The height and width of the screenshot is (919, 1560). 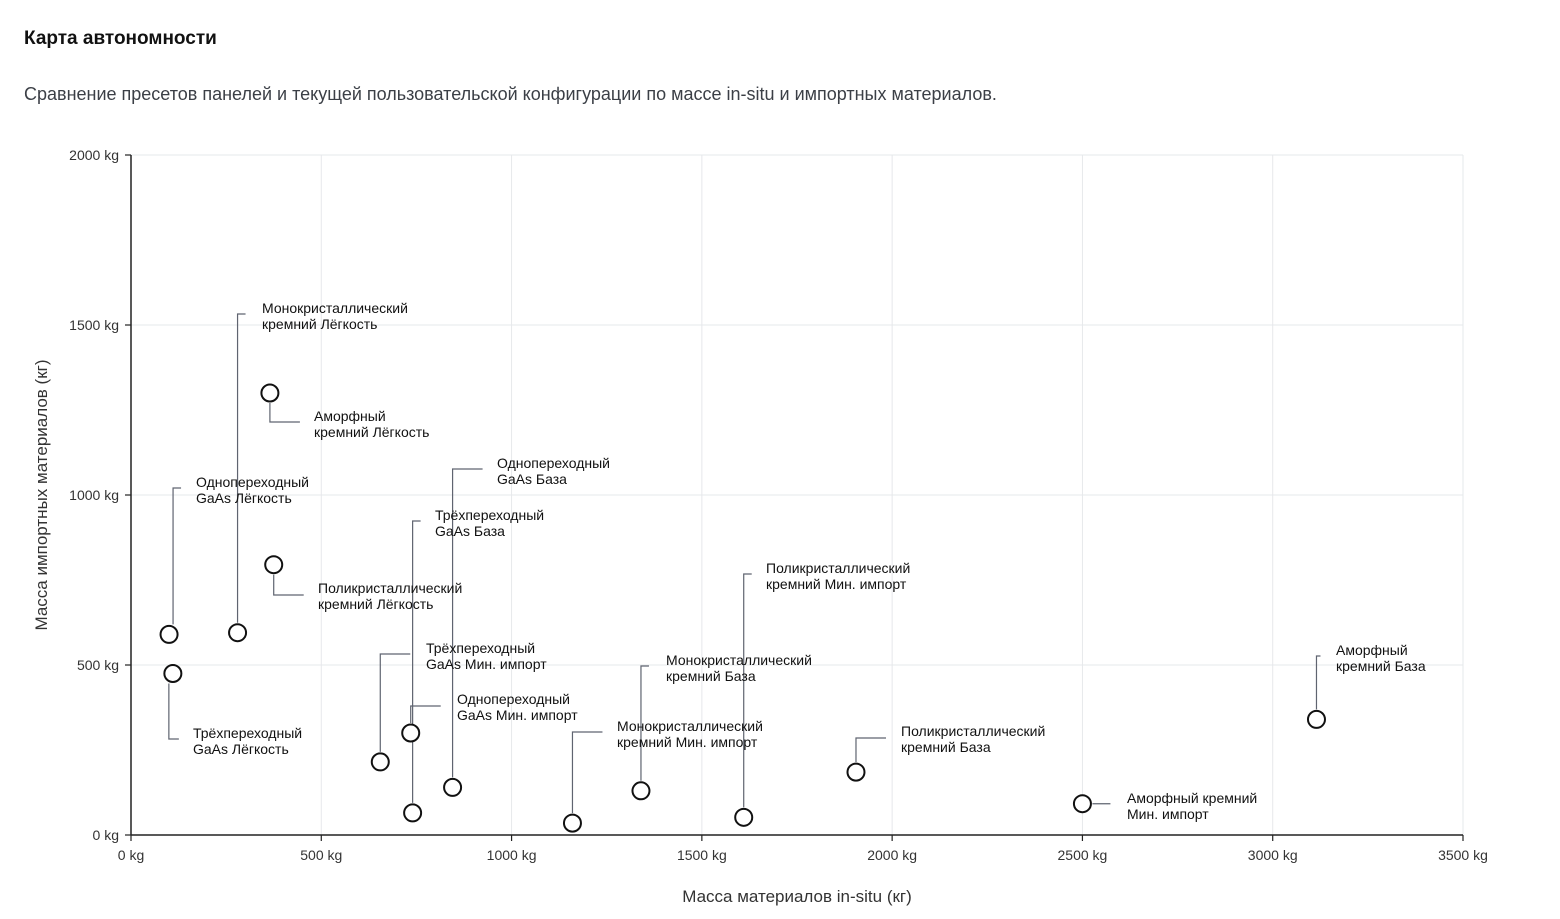 I want to click on point-label: Поликристаллический кремний Лёгкость, so click(x=390, y=596).